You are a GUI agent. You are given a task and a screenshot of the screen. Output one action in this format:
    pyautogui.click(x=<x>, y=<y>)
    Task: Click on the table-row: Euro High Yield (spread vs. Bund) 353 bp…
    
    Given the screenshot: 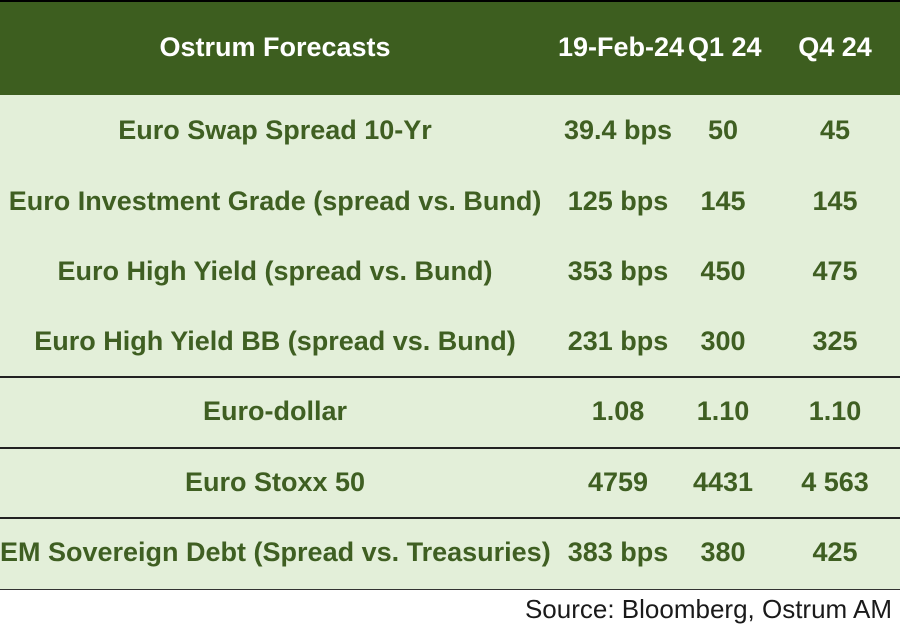 What is the action you would take?
    pyautogui.click(x=450, y=271)
    